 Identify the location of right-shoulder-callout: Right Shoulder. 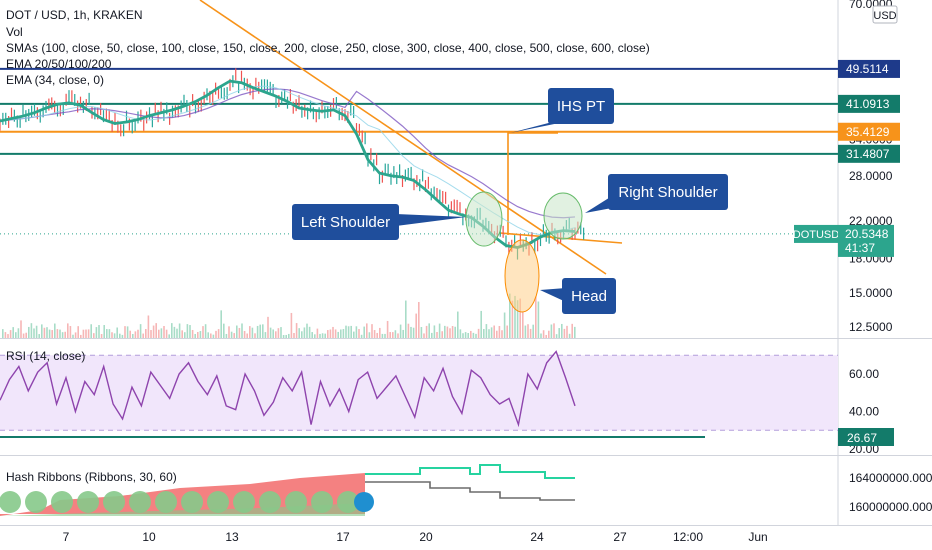
(656, 193).